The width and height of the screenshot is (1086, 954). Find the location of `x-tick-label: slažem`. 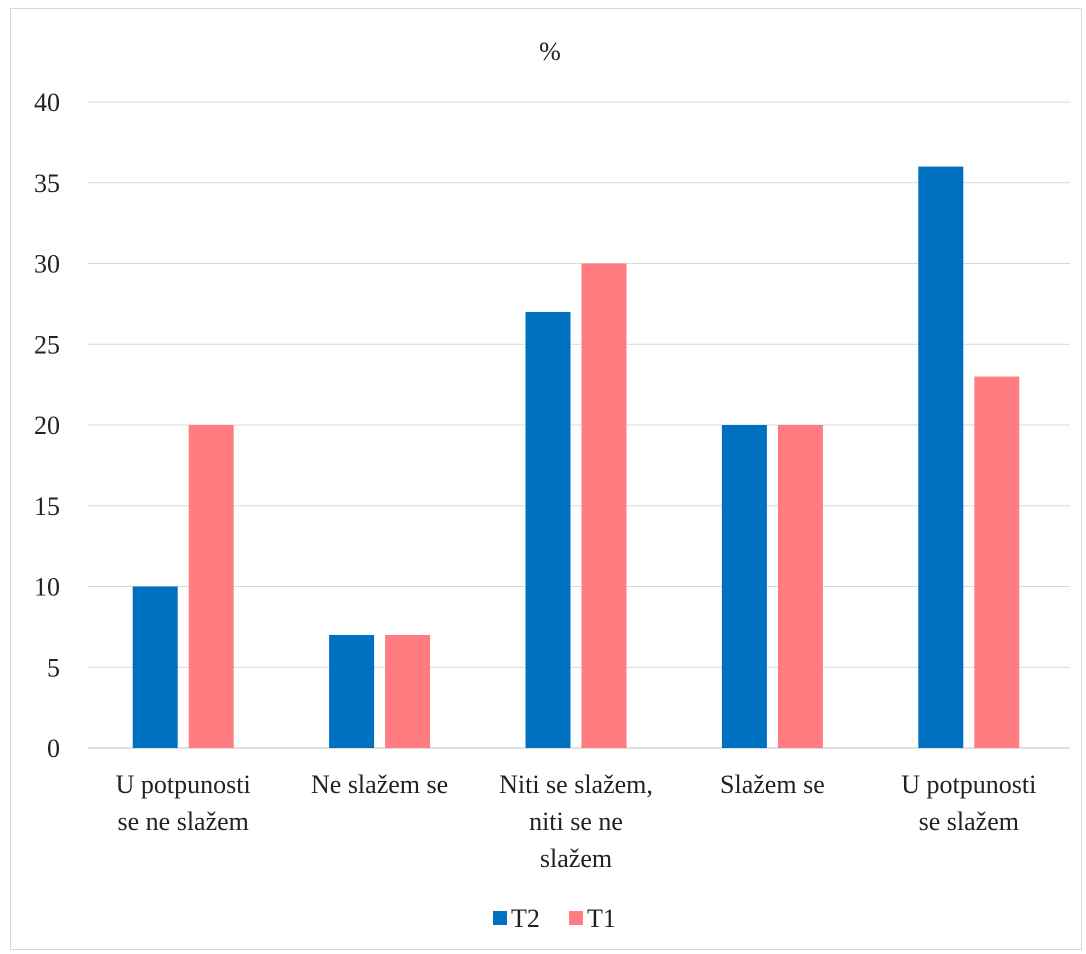

x-tick-label: slažem is located at coordinates (576, 858).